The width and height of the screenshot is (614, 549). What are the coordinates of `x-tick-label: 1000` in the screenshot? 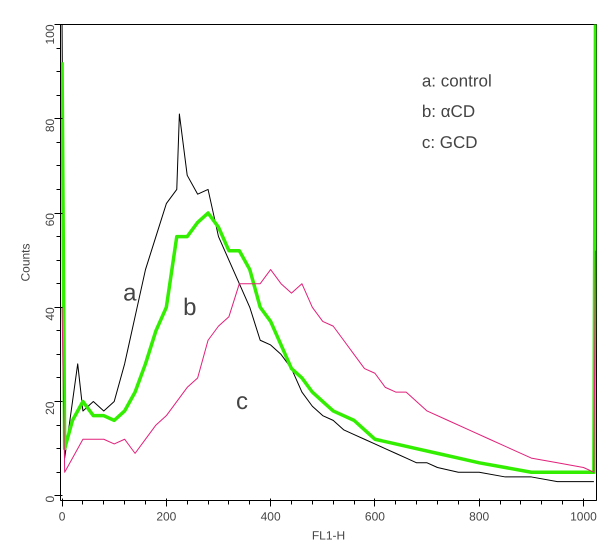 It's located at (584, 517).